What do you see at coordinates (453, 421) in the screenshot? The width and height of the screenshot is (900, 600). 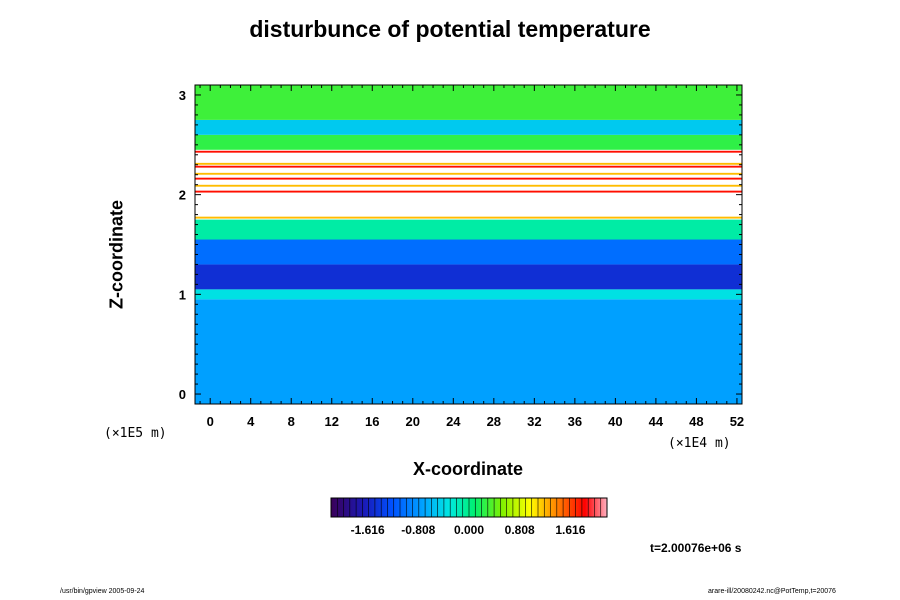 I see `x-tick-label-24: 24` at bounding box center [453, 421].